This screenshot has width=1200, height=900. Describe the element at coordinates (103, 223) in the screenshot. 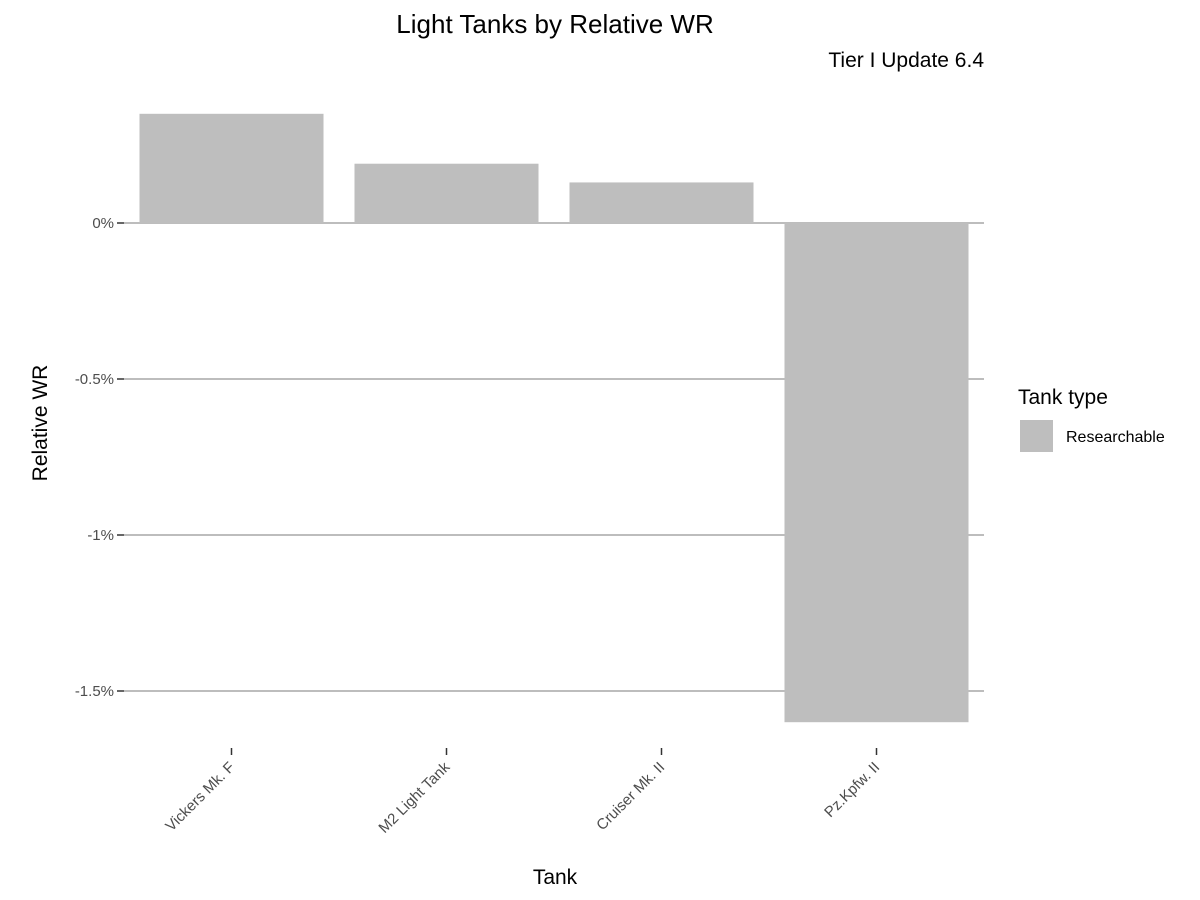

I see `y-tick-label: 0%` at that location.